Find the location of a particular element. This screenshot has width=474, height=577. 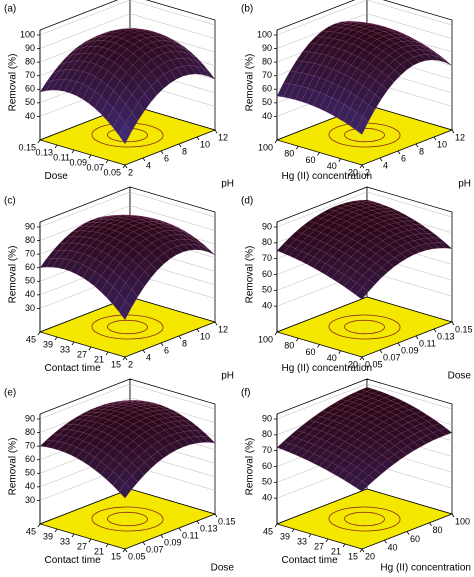

floor is located at coordinates (364, 519).